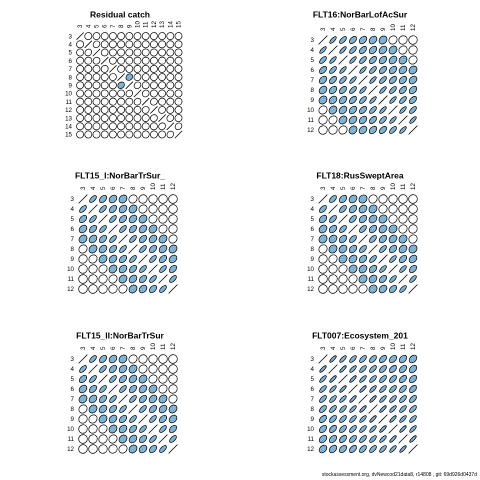 This screenshot has width=480, height=480. What do you see at coordinates (313, 359) in the screenshot?
I see `row-tick-label: 3` at bounding box center [313, 359].